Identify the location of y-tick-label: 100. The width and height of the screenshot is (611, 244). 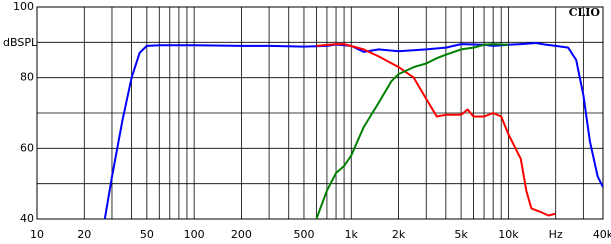
(23, 6).